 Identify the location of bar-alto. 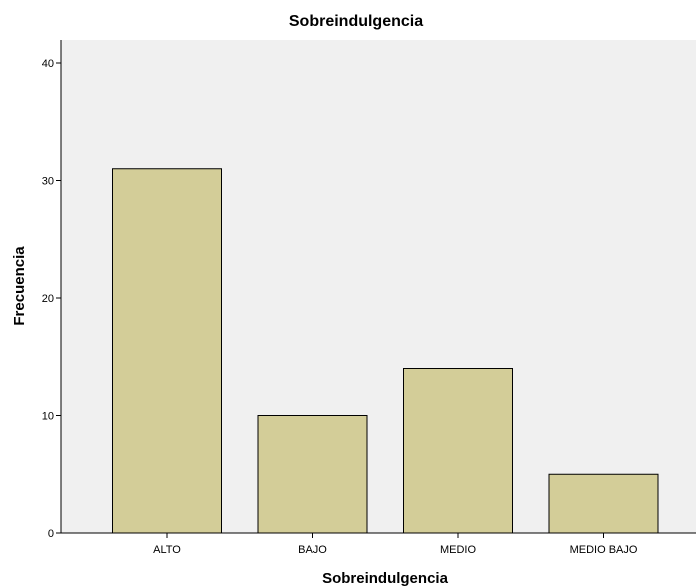
(167, 351).